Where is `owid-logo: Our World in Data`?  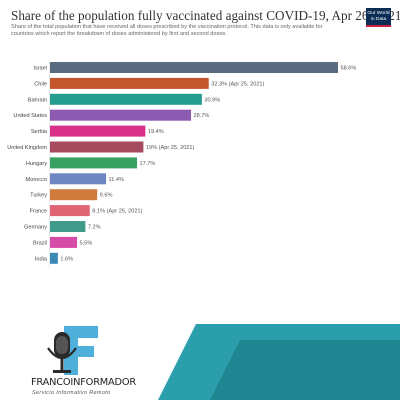
owid-logo: Our World in Data is located at coordinates (378, 17).